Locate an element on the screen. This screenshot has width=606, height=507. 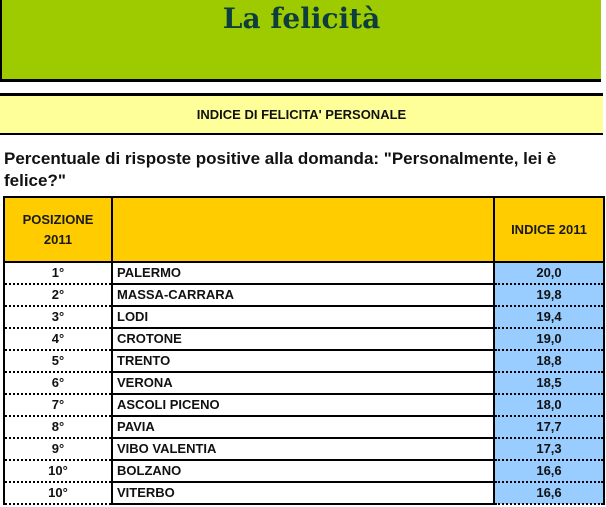
position-header-line1: POSIZIONE is located at coordinates (58, 219).